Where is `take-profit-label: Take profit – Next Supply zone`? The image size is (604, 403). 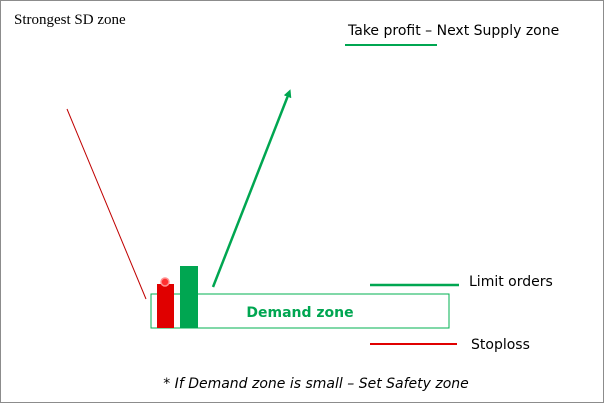 take-profit-label: Take profit – Next Supply zone is located at coordinates (453, 31).